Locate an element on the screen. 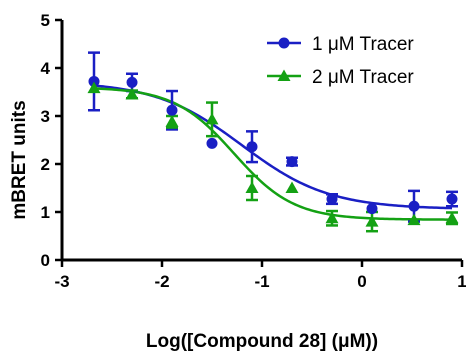 This screenshot has height=363, width=466. x-tick-label: -2 is located at coordinates (161, 281).